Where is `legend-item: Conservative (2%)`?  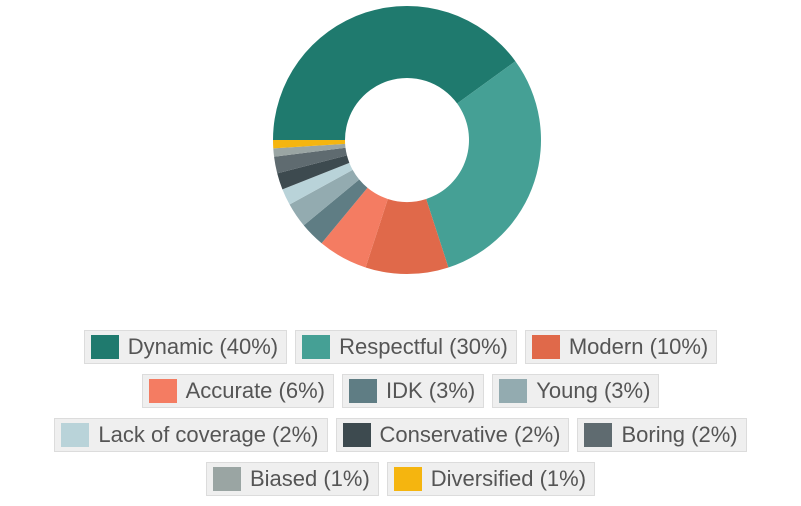 legend-item: Conservative (2%) is located at coordinates (452, 435).